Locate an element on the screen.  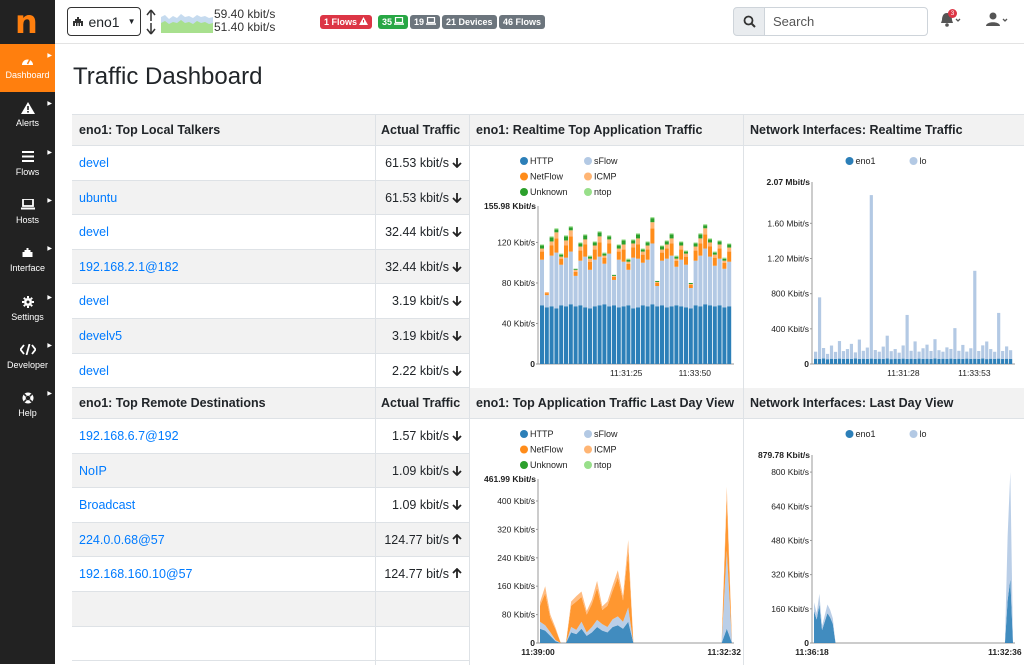
legend-label: NetFlow is located at coordinates (547, 450).